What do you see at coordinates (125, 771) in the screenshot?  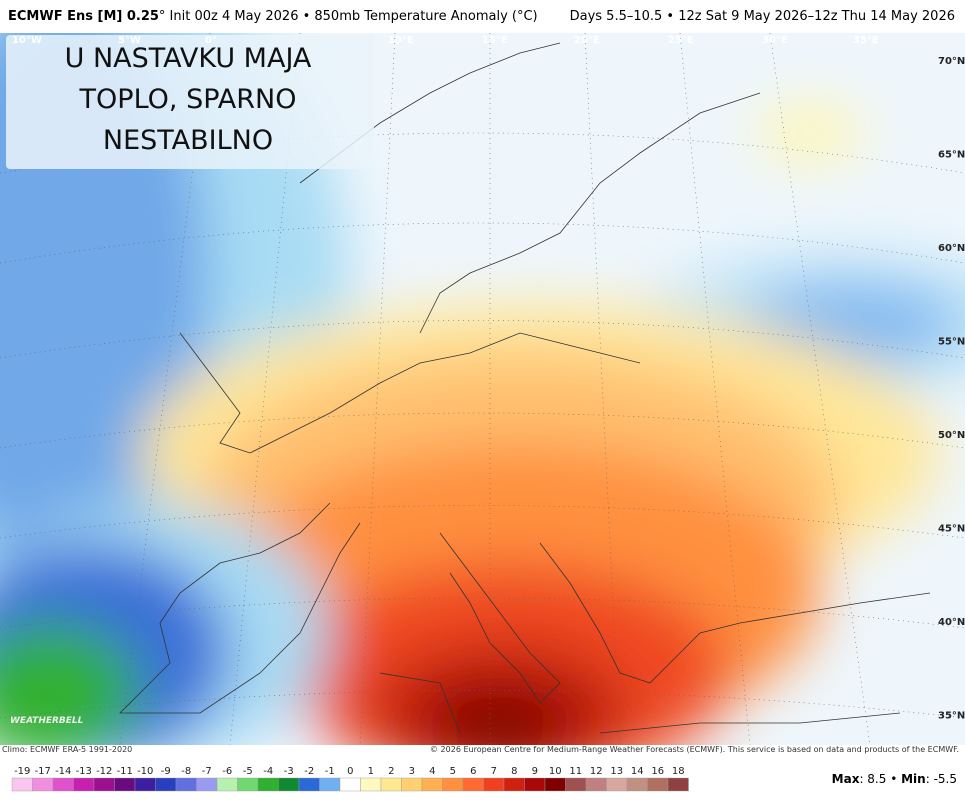 I see `colorbar-label: -11` at bounding box center [125, 771].